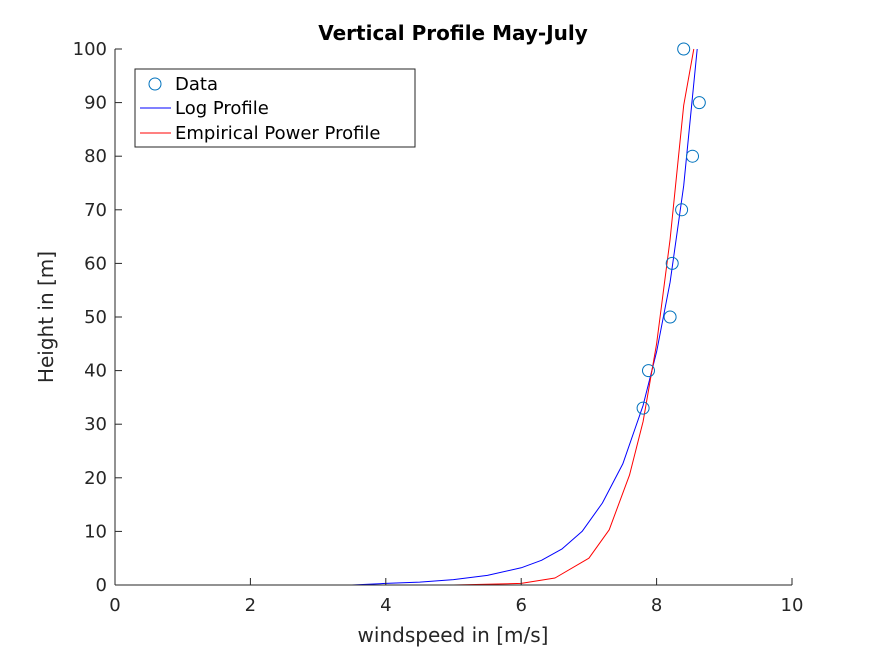  What do you see at coordinates (95, 478) in the screenshot?
I see `y-tick-label: 20` at bounding box center [95, 478].